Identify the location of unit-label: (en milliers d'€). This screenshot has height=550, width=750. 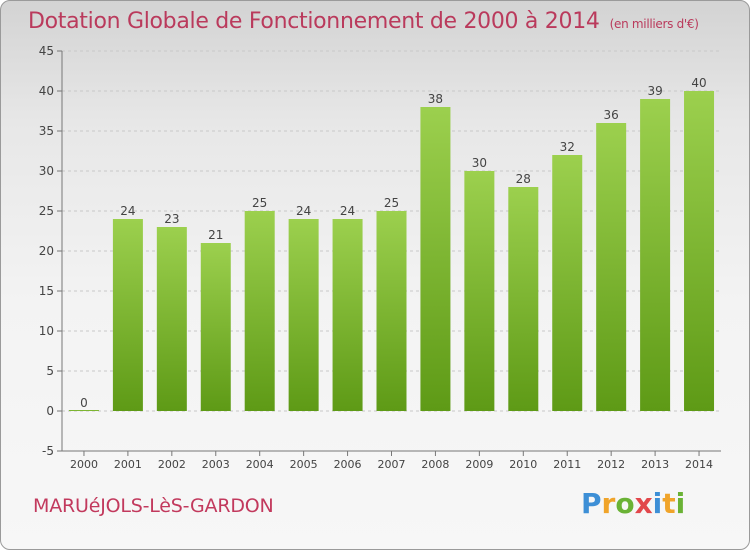
(654, 24).